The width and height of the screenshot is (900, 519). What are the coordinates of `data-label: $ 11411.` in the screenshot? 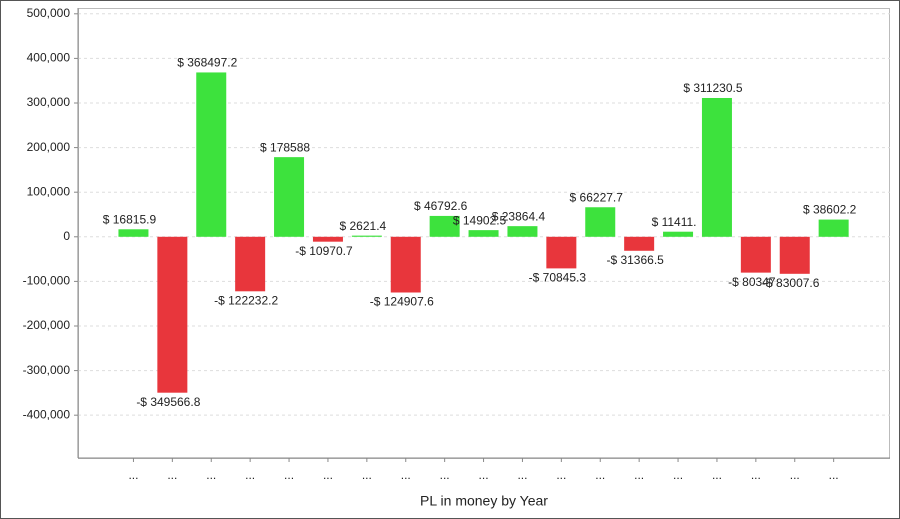 It's located at (674, 222).